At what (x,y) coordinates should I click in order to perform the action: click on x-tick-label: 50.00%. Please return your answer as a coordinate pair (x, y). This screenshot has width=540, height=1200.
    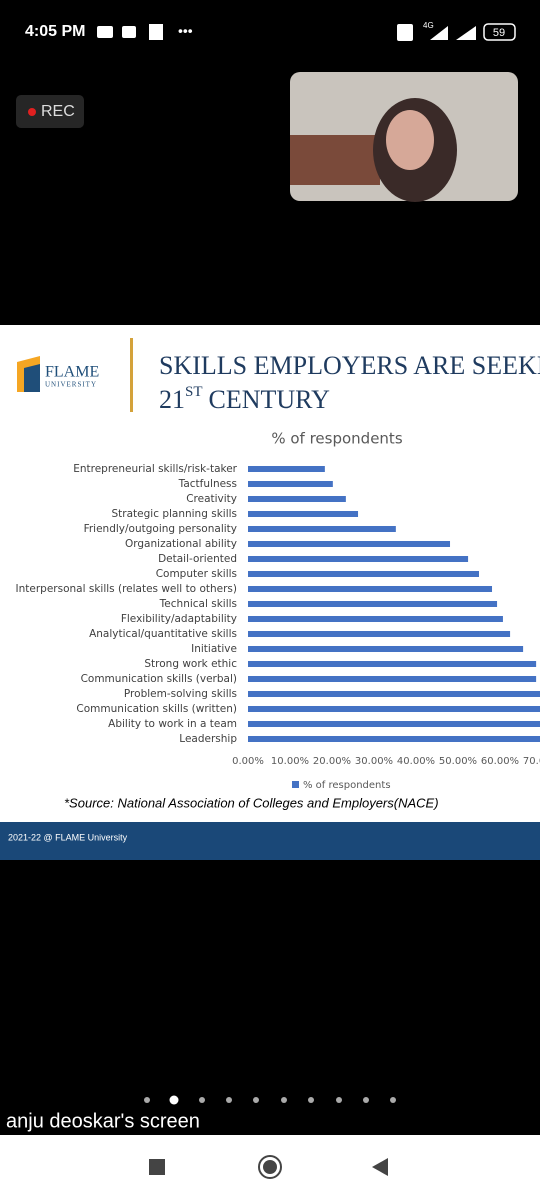
    Looking at the image, I should click on (458, 761).